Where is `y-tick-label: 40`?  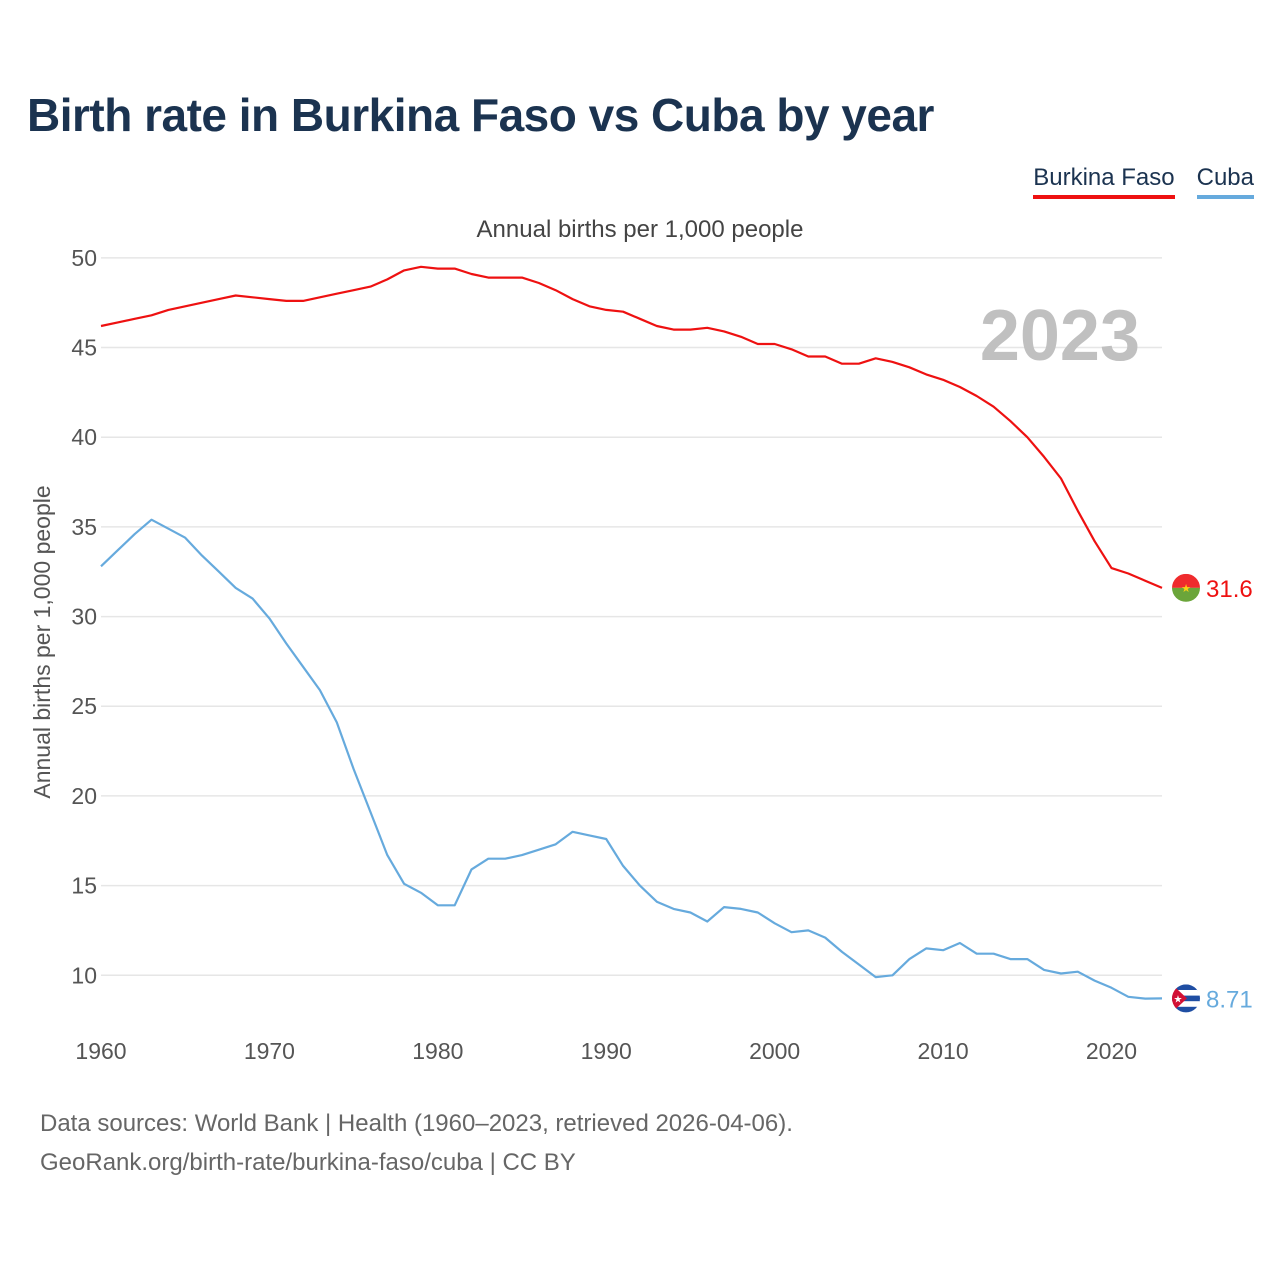
y-tick-label: 40 is located at coordinates (84, 437).